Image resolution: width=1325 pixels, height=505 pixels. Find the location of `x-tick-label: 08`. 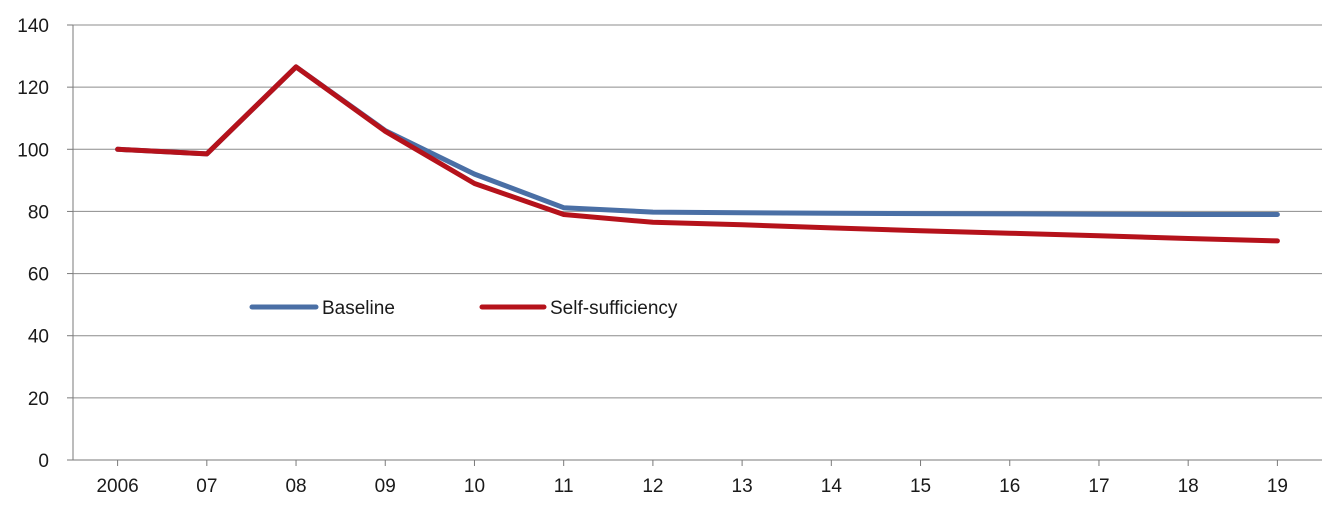

x-tick-label: 08 is located at coordinates (295, 486).